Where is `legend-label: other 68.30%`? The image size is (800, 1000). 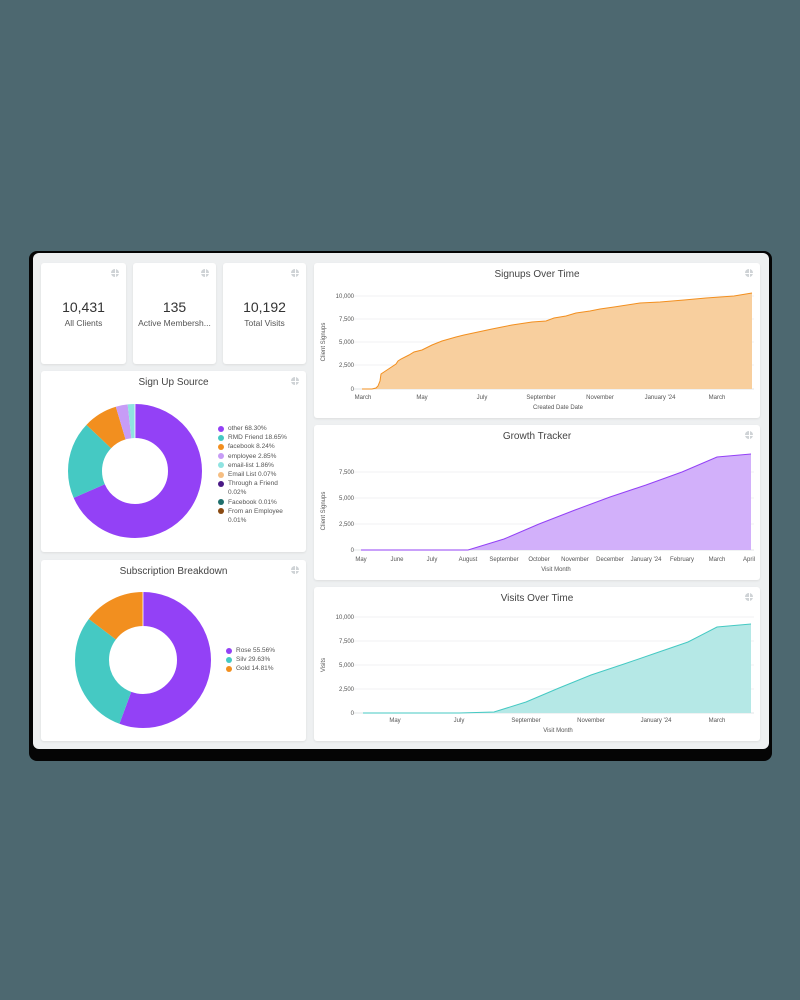 legend-label: other 68.30% is located at coordinates (247, 428).